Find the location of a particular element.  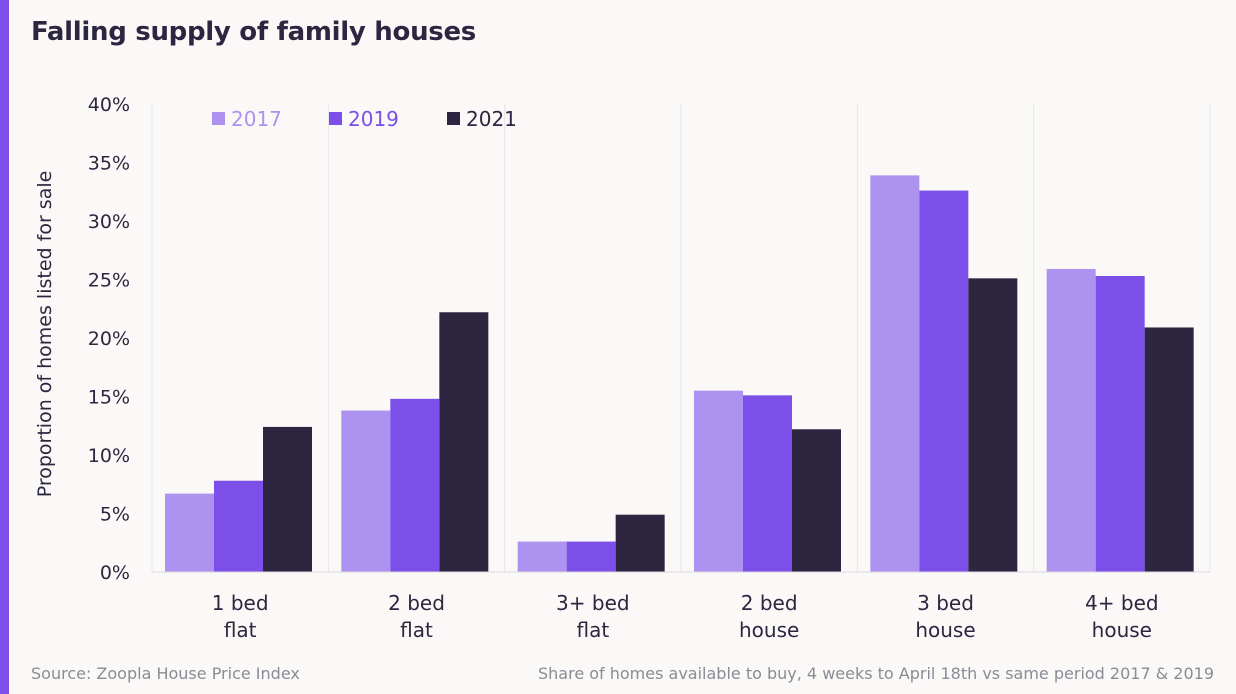

accent-bar is located at coordinates (4, 347).